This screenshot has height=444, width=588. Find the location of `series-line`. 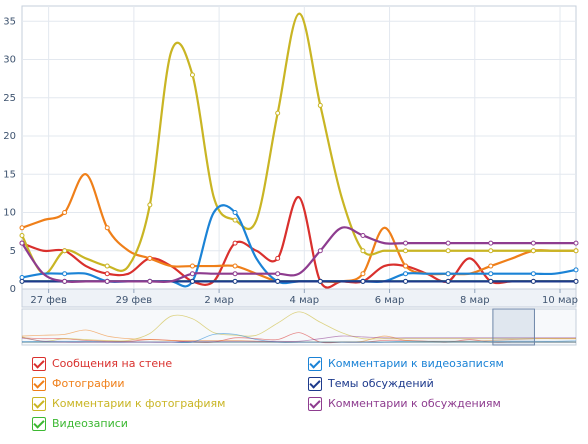

series-line is located at coordinates (298, 255).